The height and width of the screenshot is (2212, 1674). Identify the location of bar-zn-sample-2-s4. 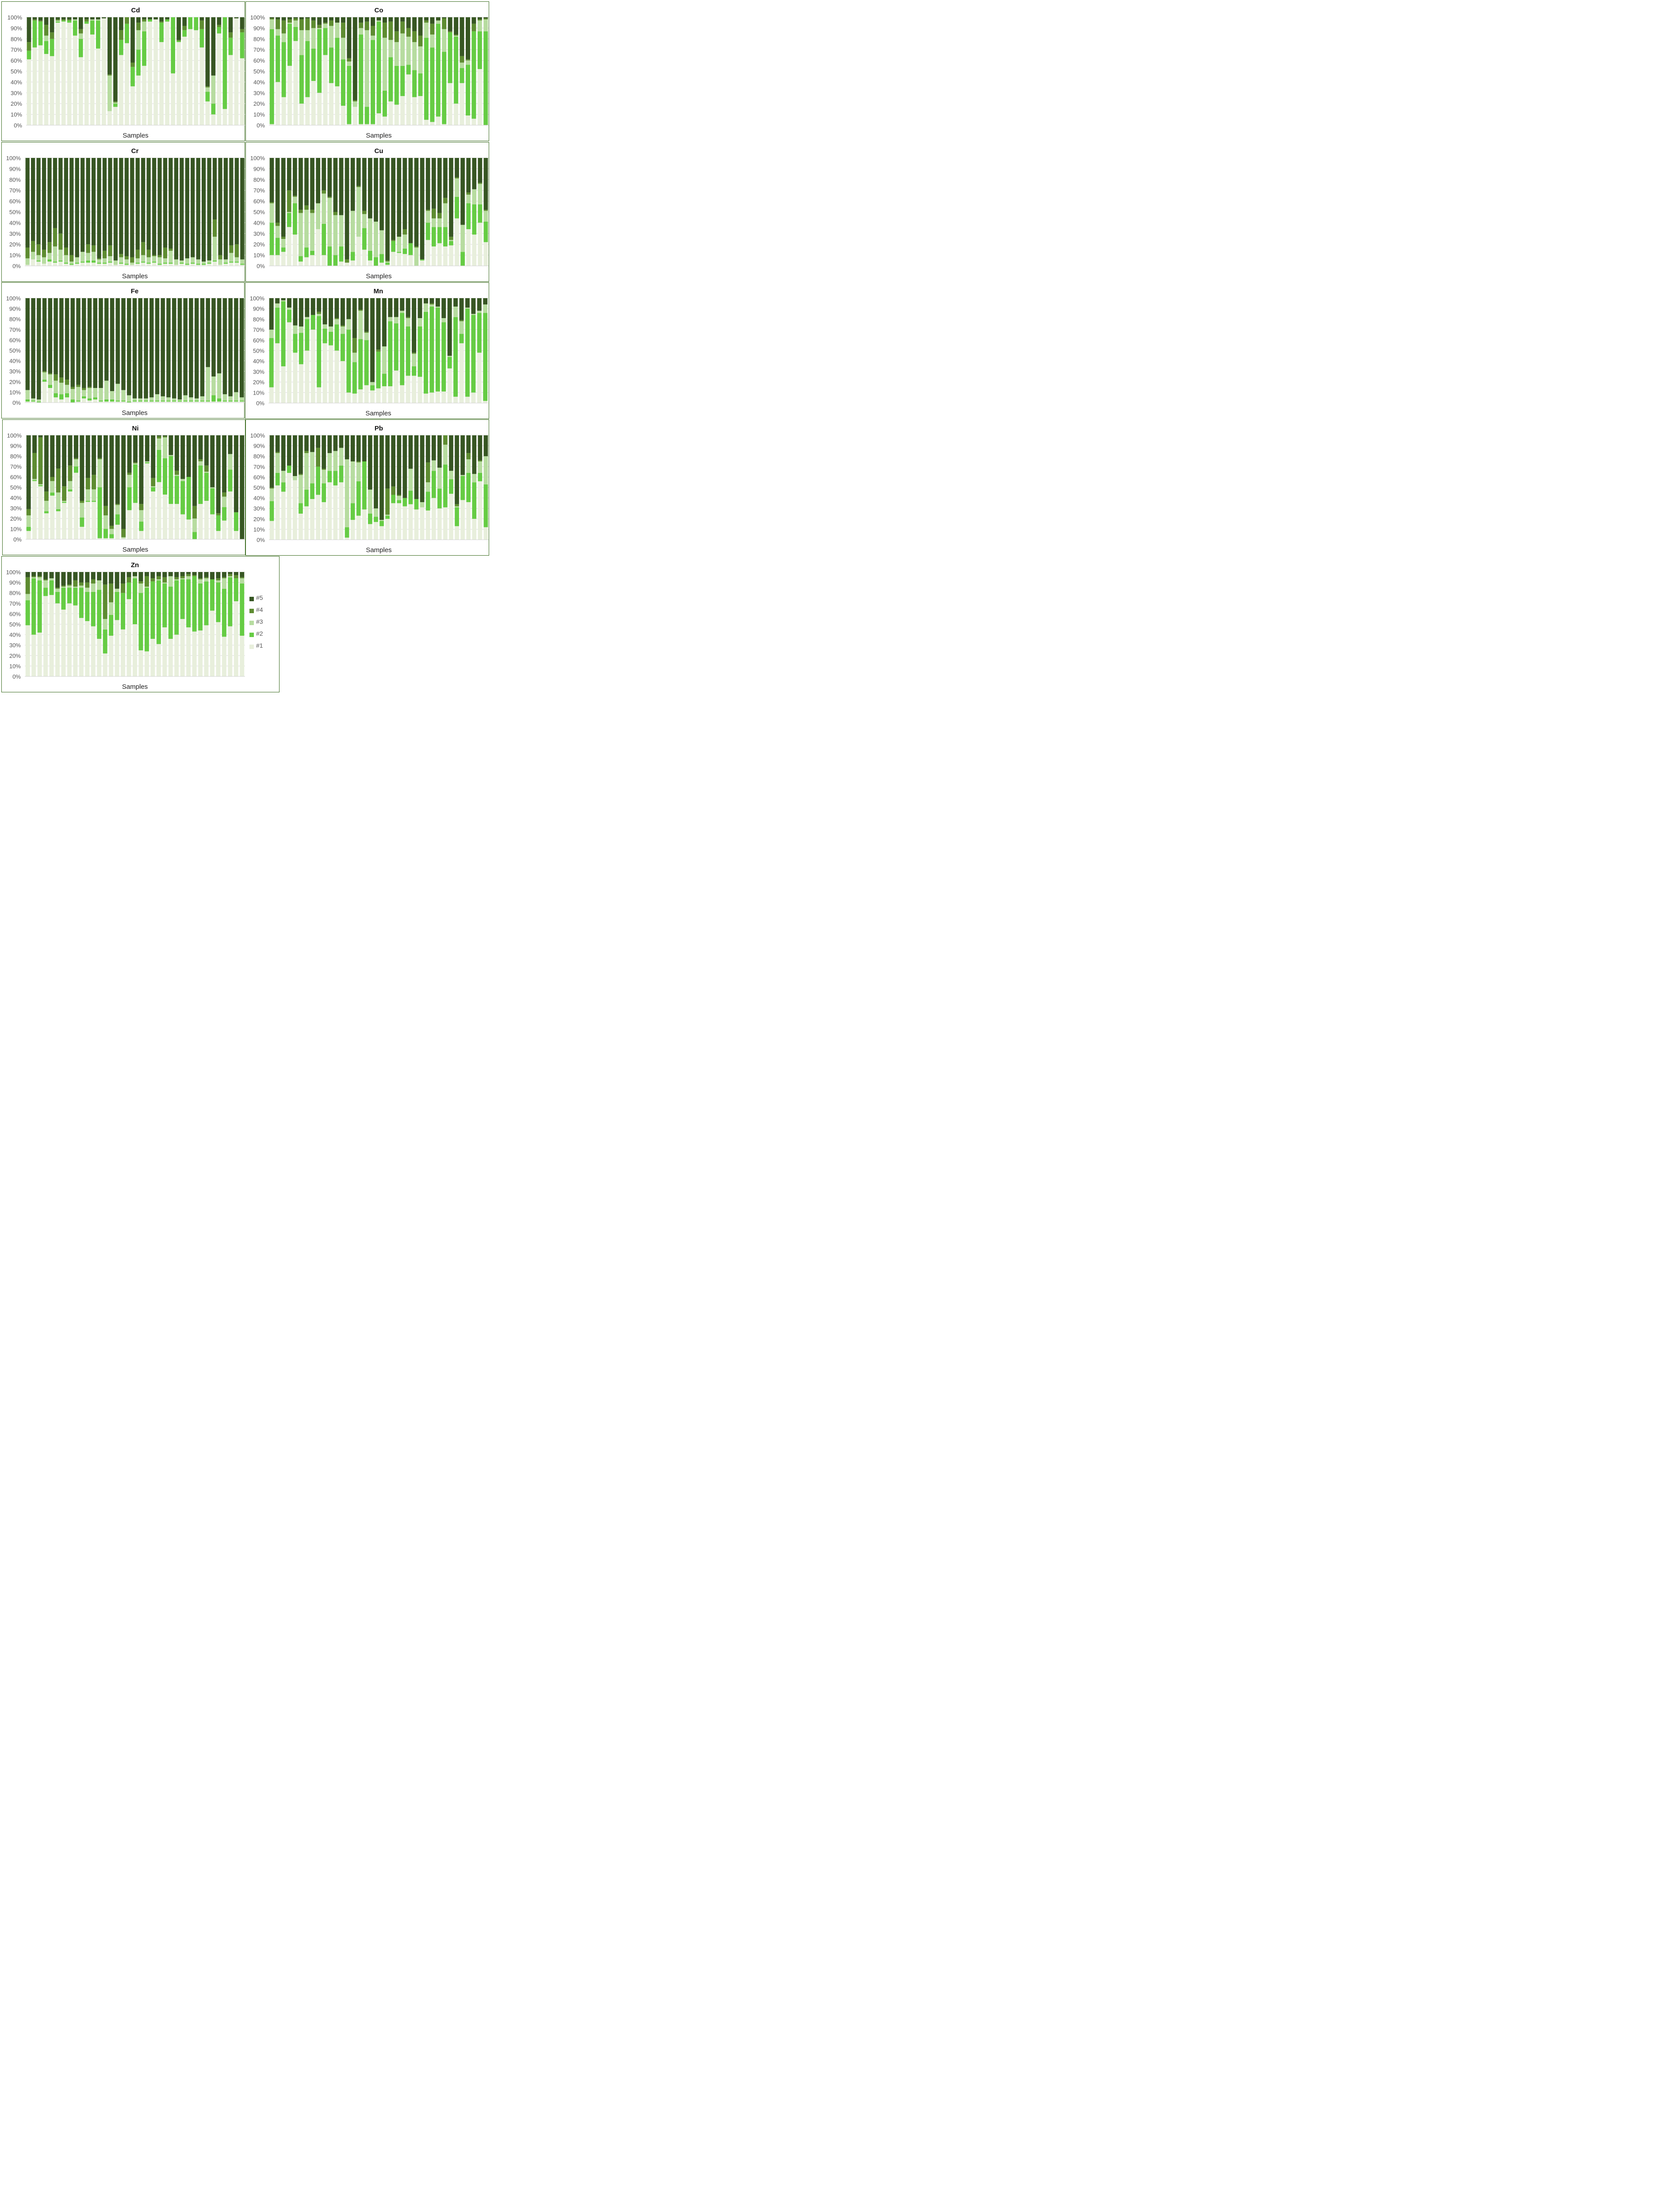
(33, 576).